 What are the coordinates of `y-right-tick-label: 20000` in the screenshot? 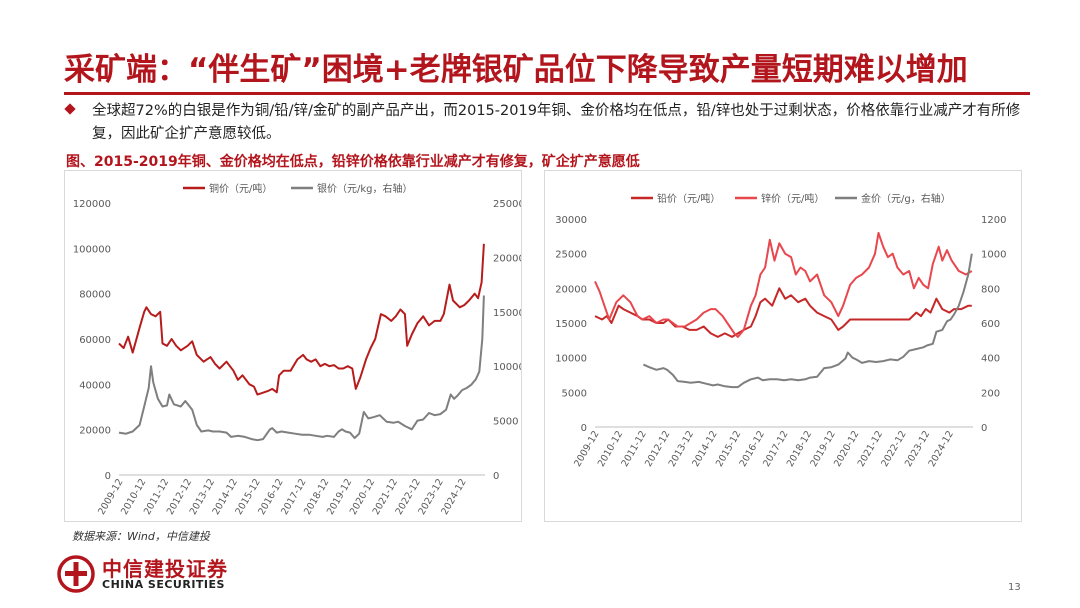 It's located at (507, 258).